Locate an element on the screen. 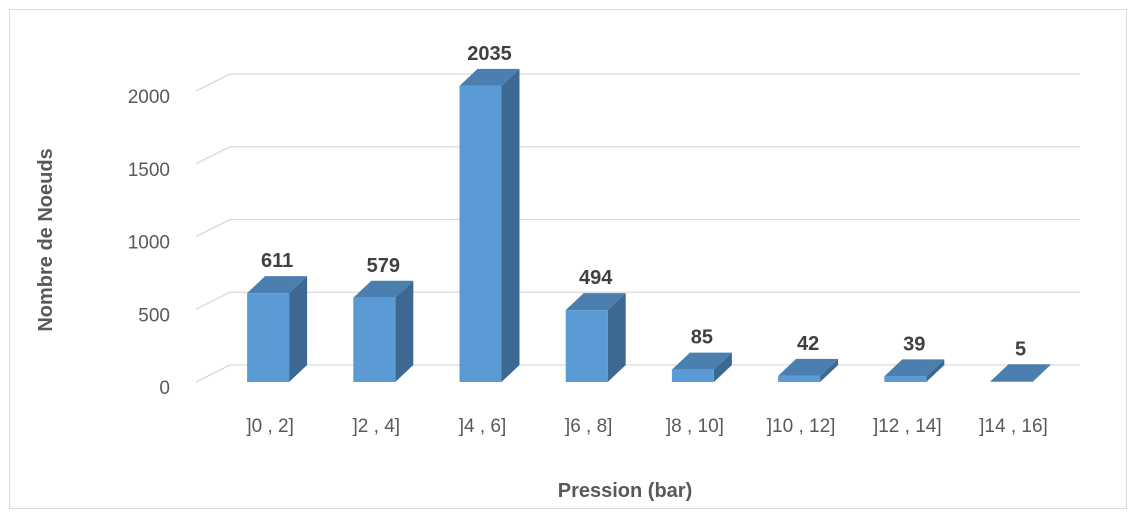 The height and width of the screenshot is (515, 1136). y-tick-label-1: 500 is located at coordinates (154, 315).